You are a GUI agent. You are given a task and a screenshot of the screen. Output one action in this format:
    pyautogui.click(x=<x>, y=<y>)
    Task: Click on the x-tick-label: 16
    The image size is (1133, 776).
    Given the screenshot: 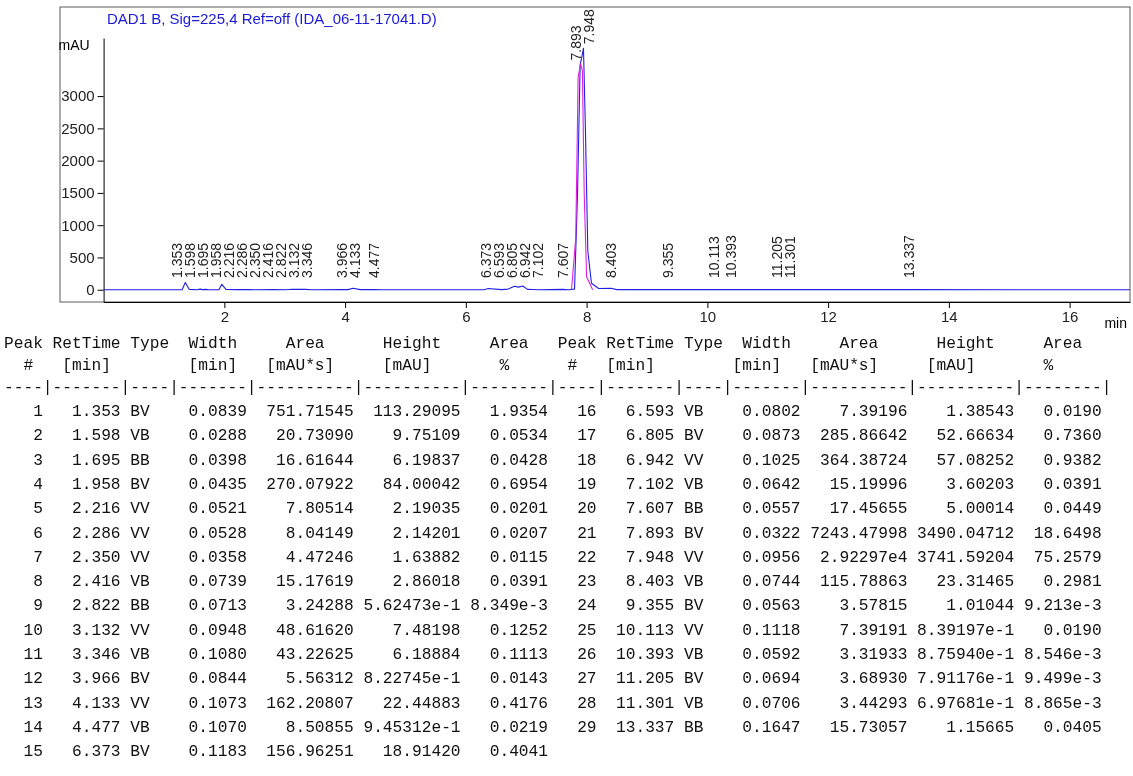 What is the action you would take?
    pyautogui.click(x=1070, y=316)
    